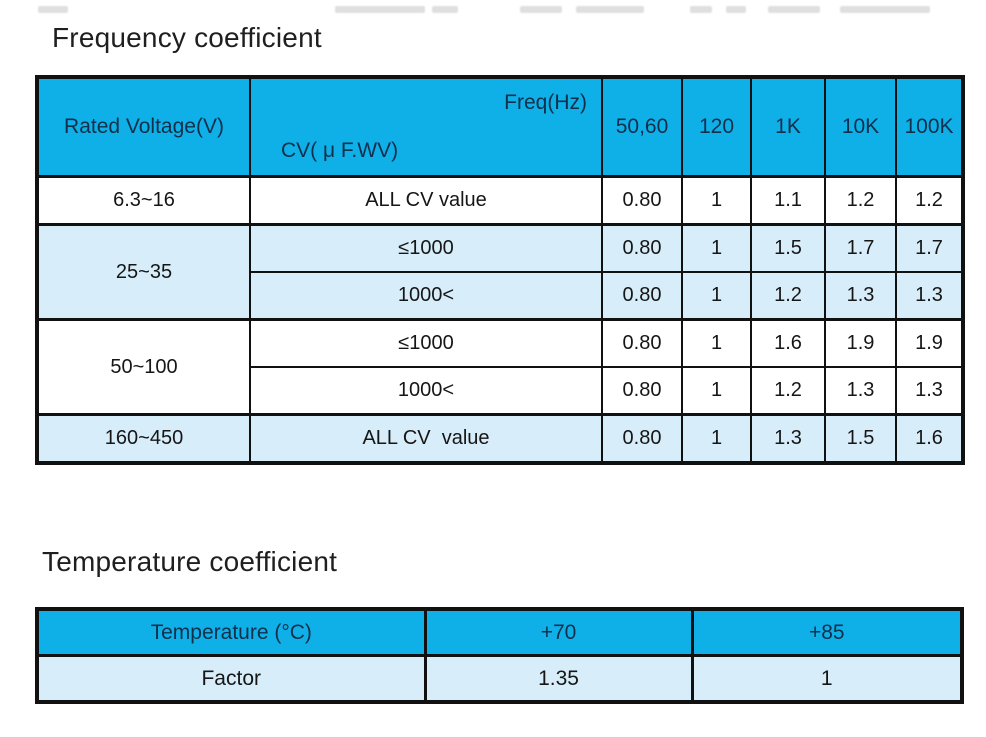 This screenshot has width=986, height=737. I want to click on voltage-cell: 50~100, so click(143, 367).